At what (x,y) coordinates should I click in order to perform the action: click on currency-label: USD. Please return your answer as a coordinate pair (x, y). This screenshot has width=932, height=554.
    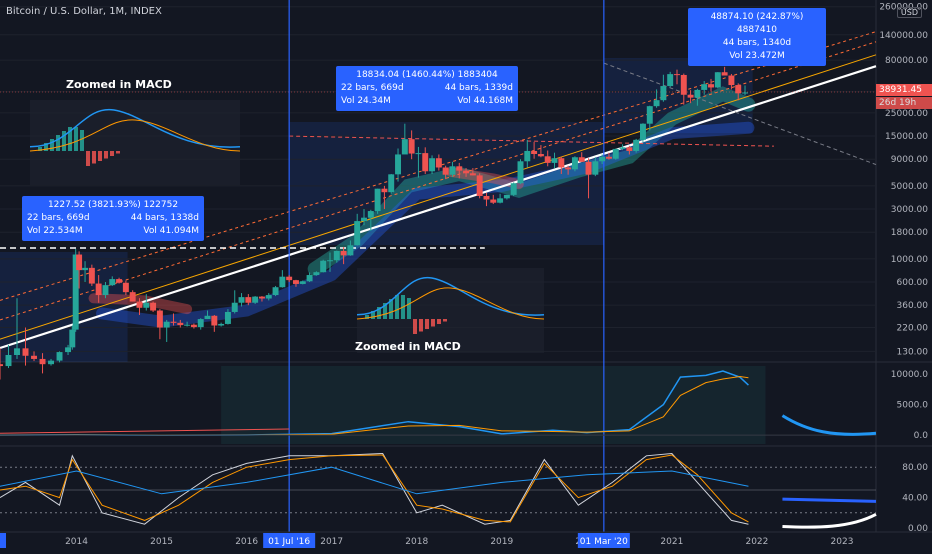
    Looking at the image, I should click on (909, 12).